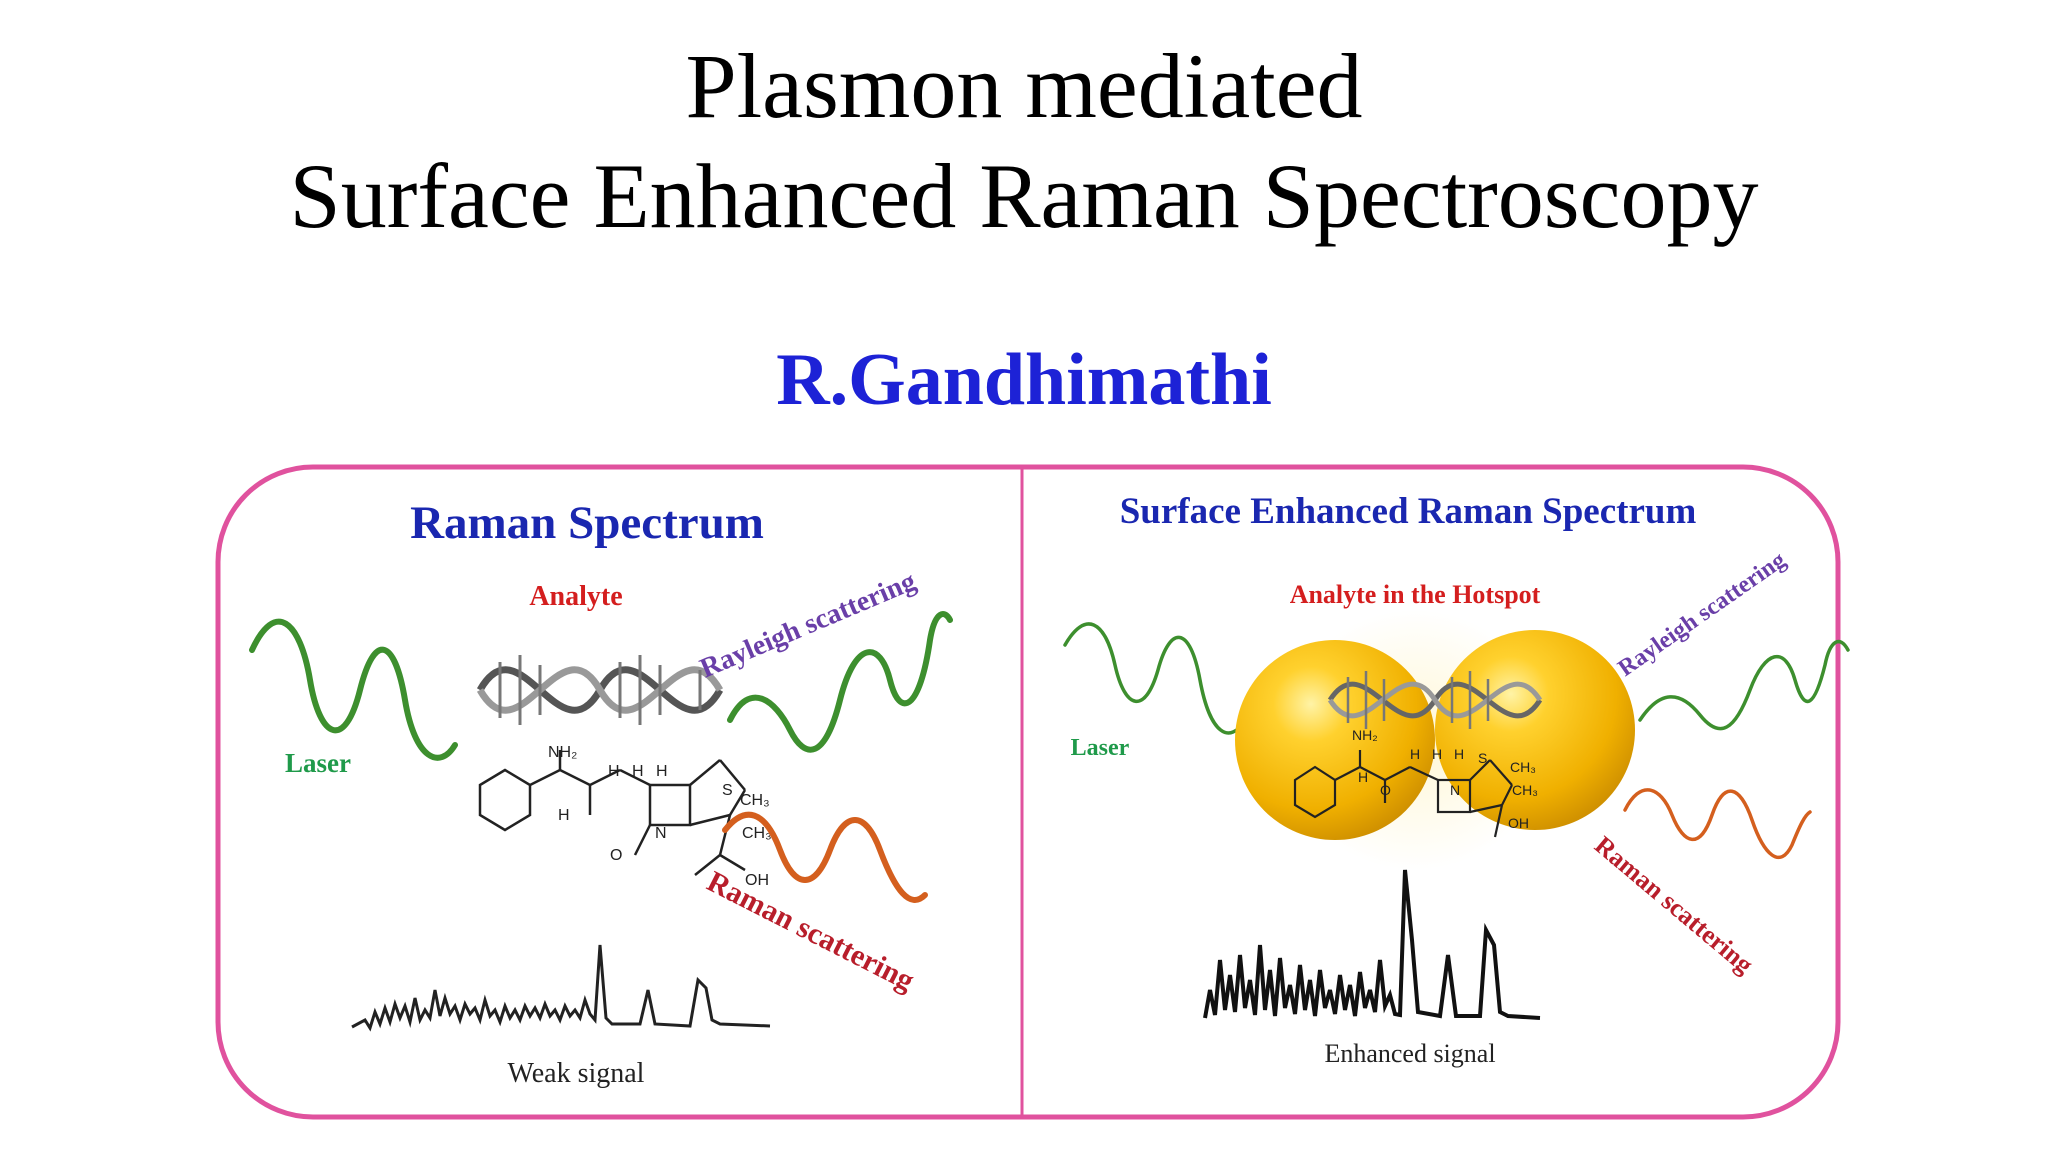 The width and height of the screenshot is (2048, 1152). Describe the element at coordinates (1385, 790) in the screenshot. I see `right-mol-o: O` at that location.